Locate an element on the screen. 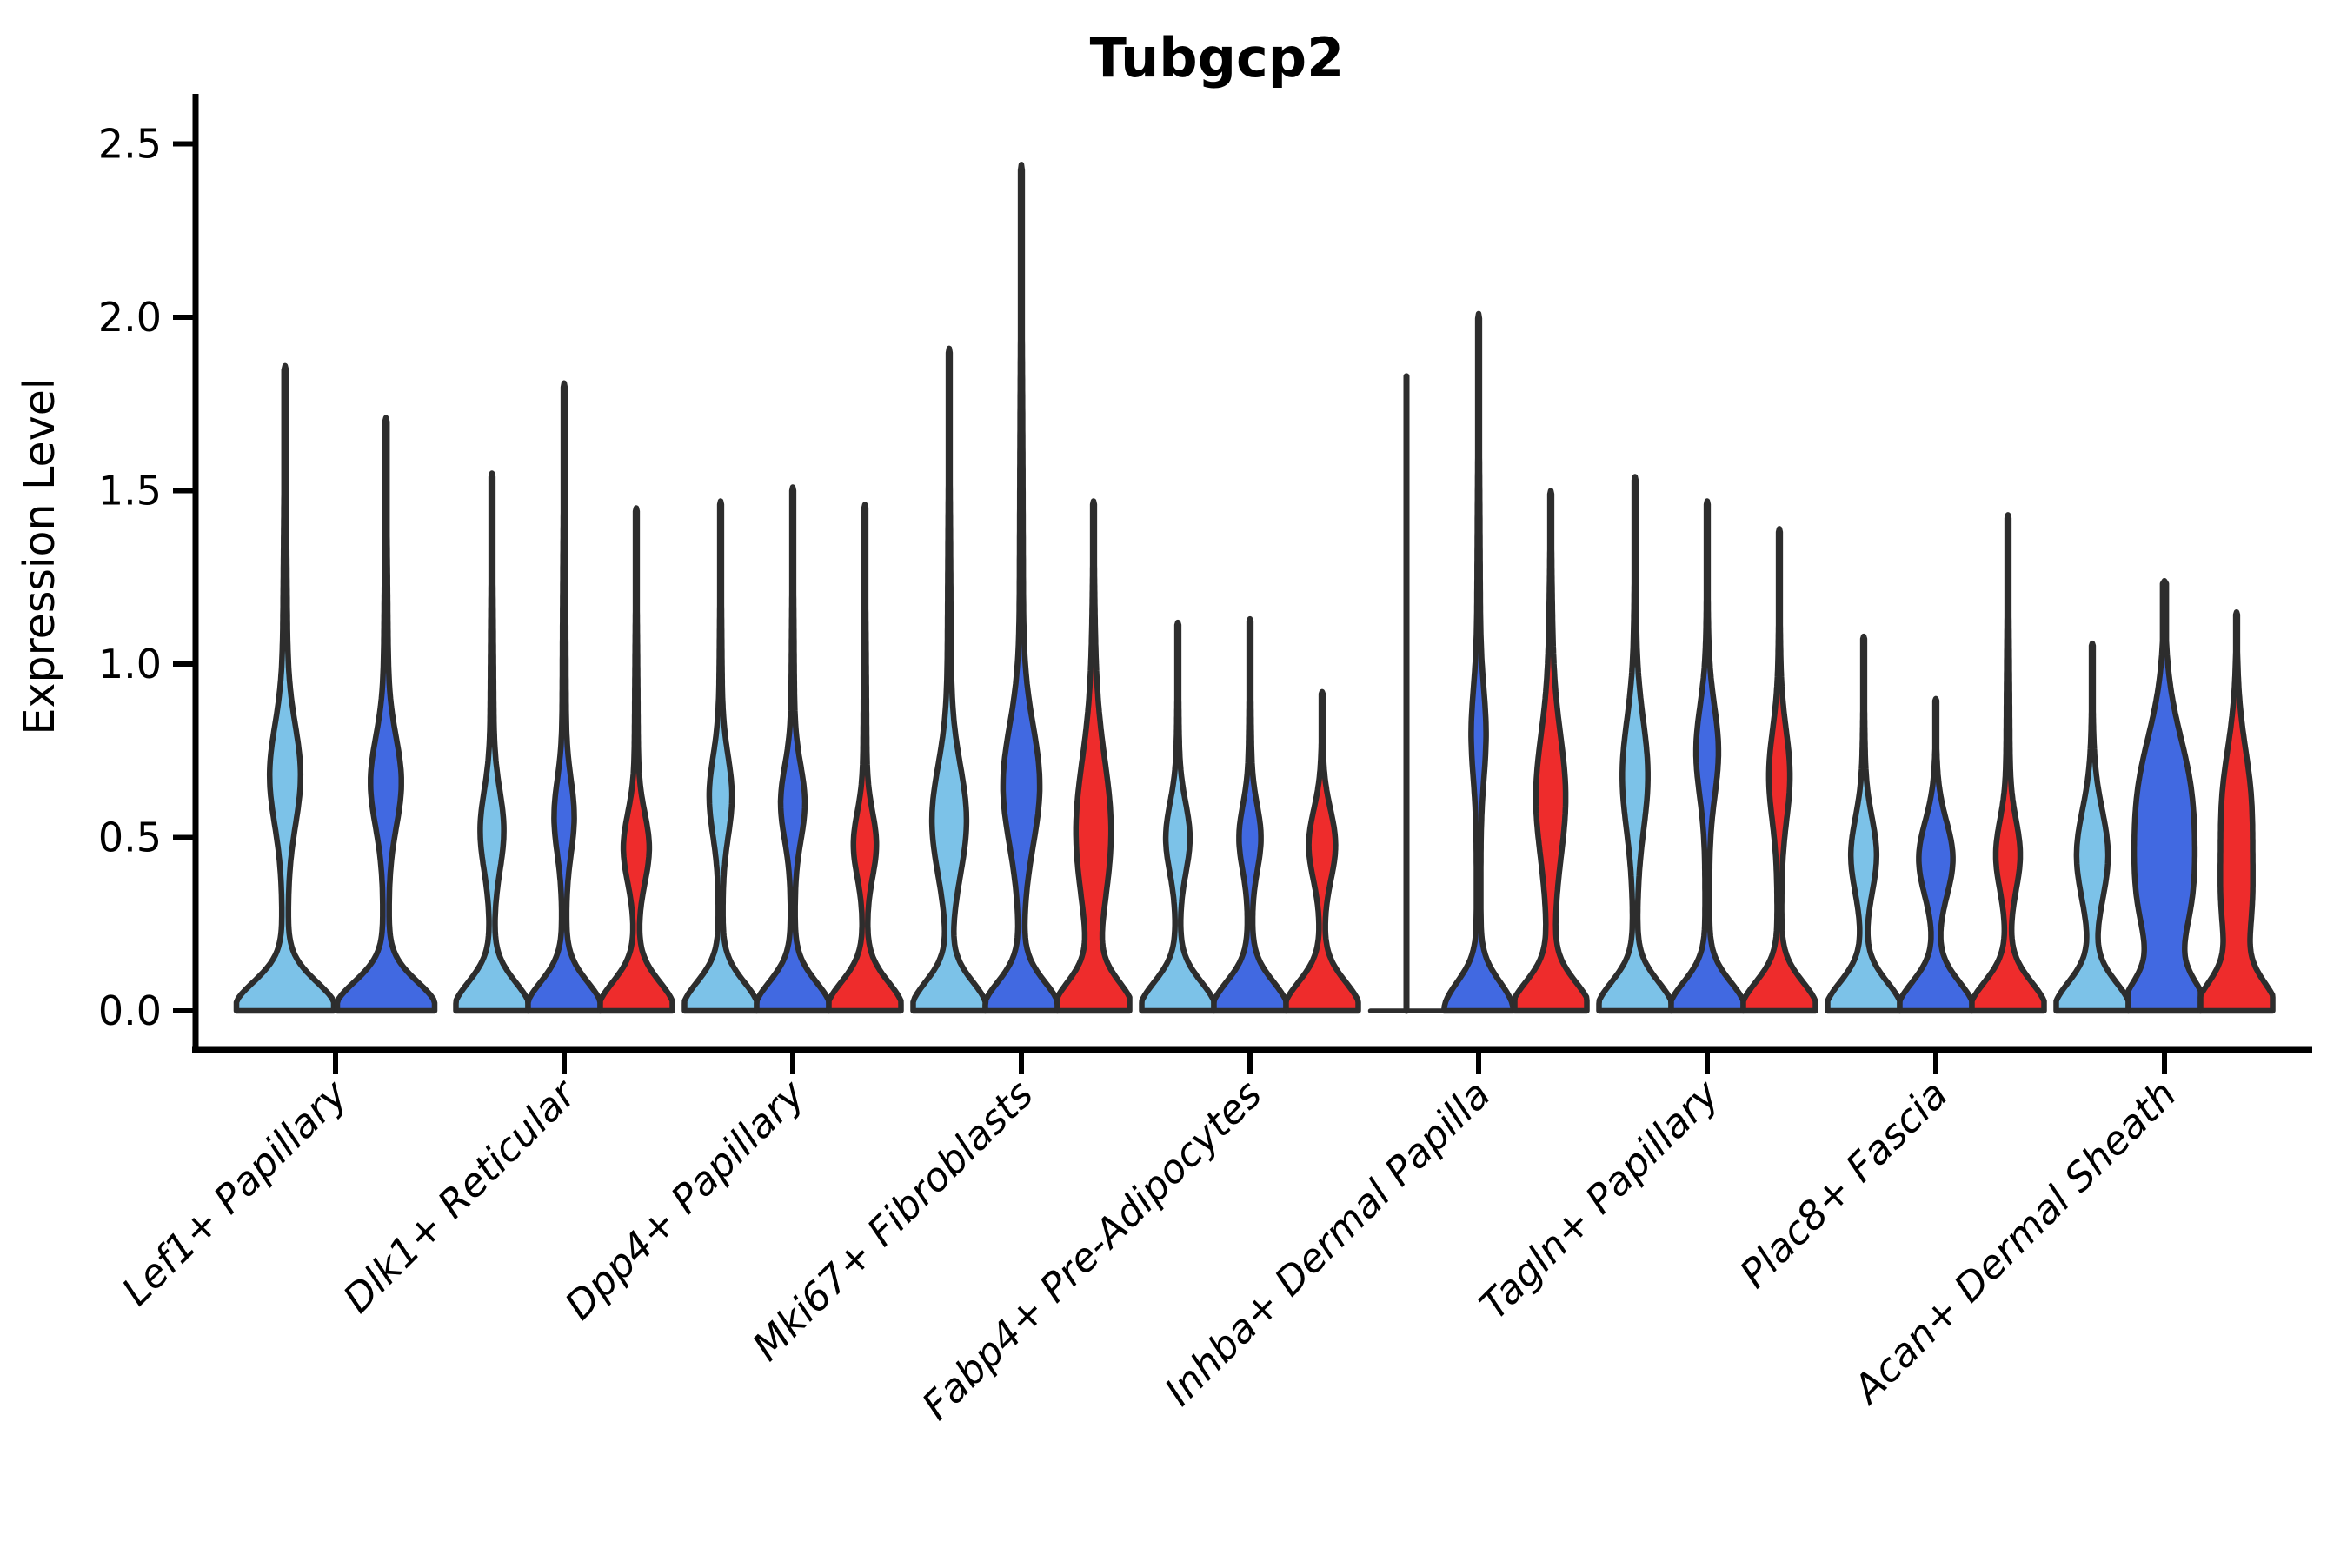  y-tick-label: 2.5 is located at coordinates (130, 144).